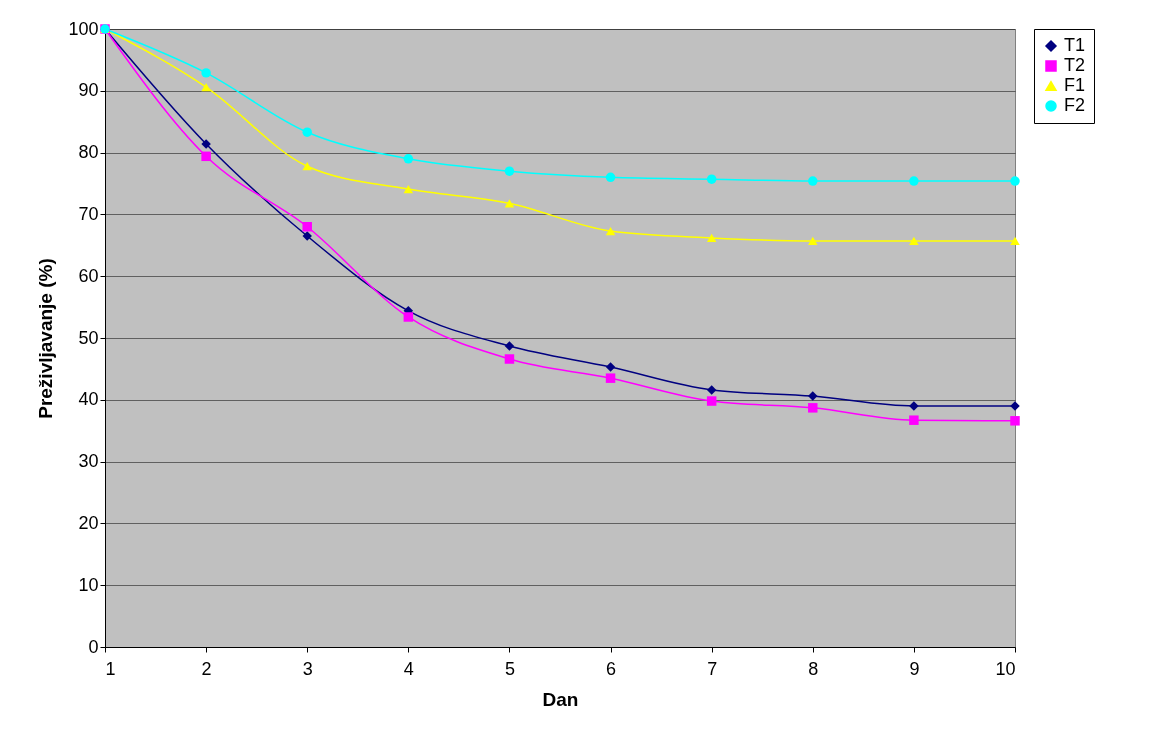 Image resolution: width=1160 pixels, height=735 pixels. Describe the element at coordinates (408, 668) in the screenshot. I see `x-tick-label: 4` at that location.